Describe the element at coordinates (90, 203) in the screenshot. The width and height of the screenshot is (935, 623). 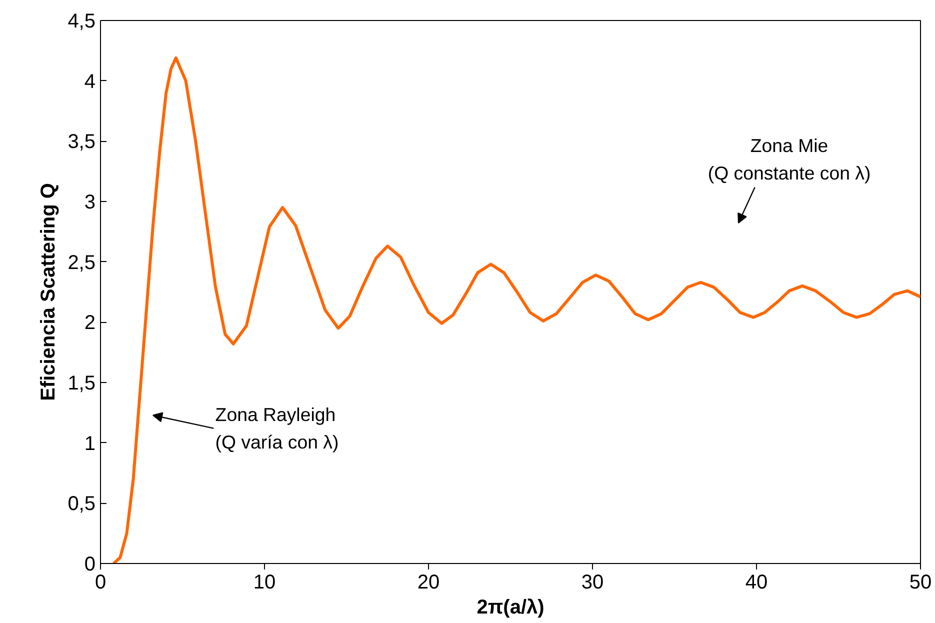
I see `y-tick-label: 3` at that location.